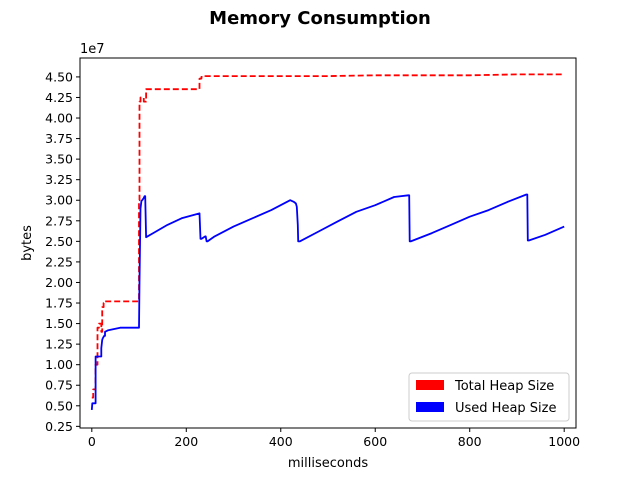 This screenshot has height=480, width=640. What do you see at coordinates (59, 426) in the screenshot?
I see `y-tick-label: 0.25` at bounding box center [59, 426].